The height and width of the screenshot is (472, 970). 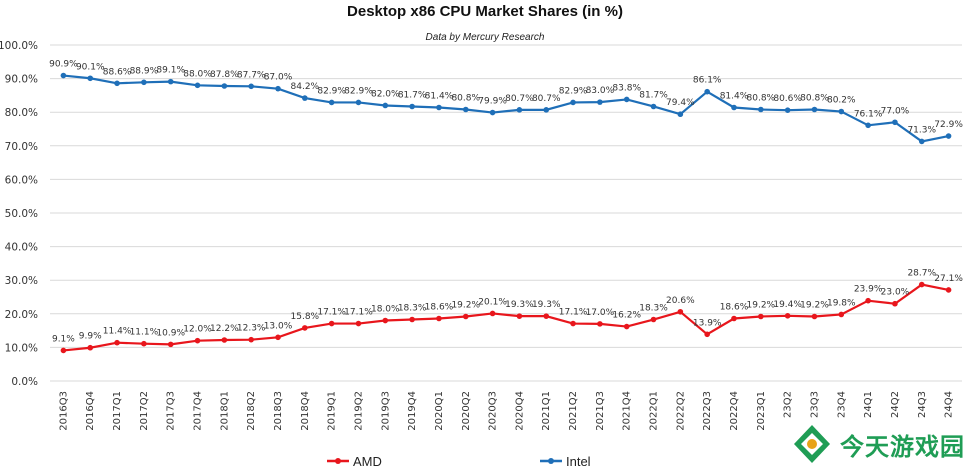 I want to click on x-tick-label: 2021Q3, so click(x=600, y=411).